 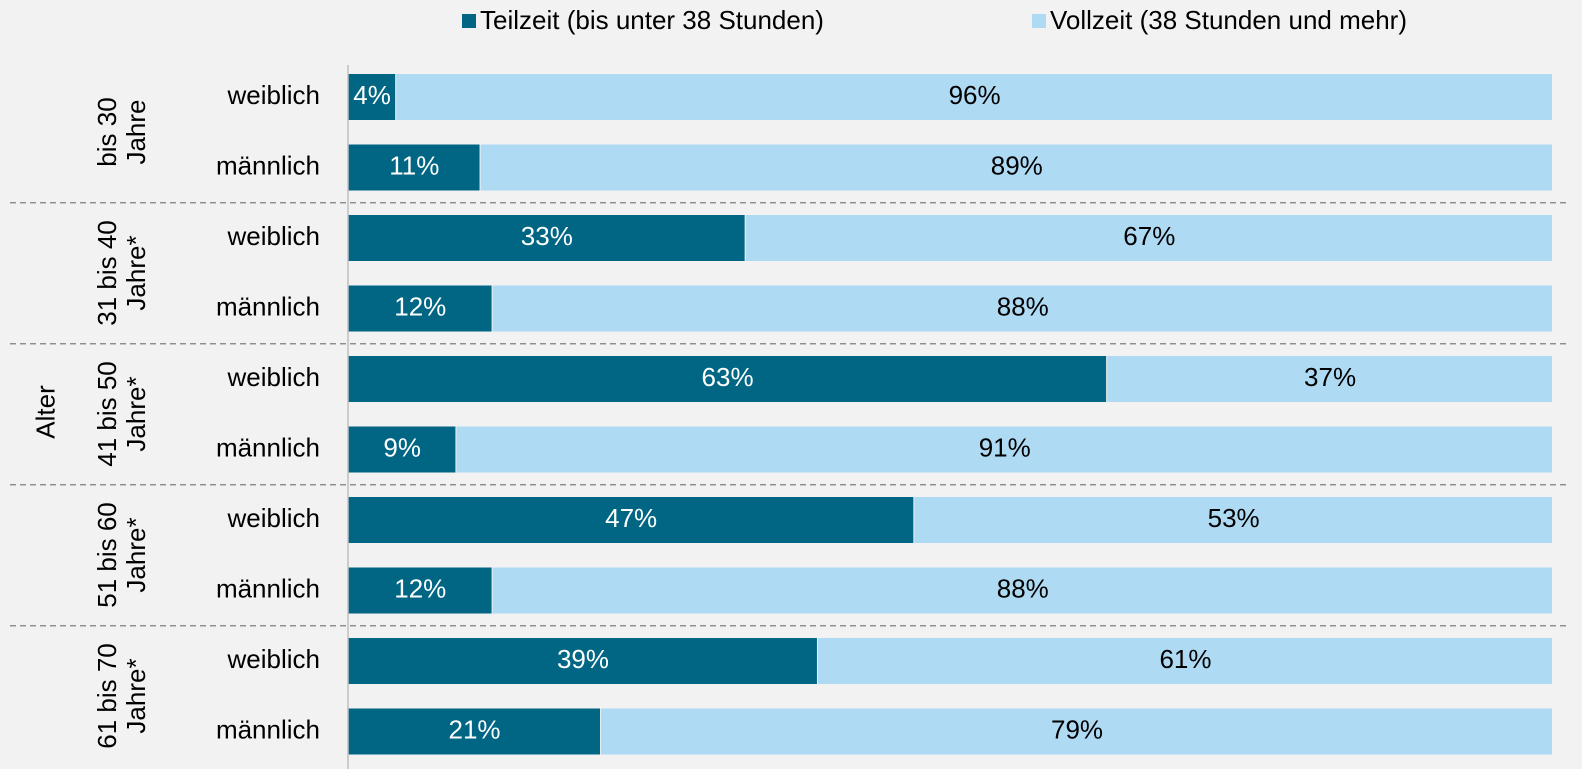 I want to click on value-label: 61%, so click(x=1185, y=659).